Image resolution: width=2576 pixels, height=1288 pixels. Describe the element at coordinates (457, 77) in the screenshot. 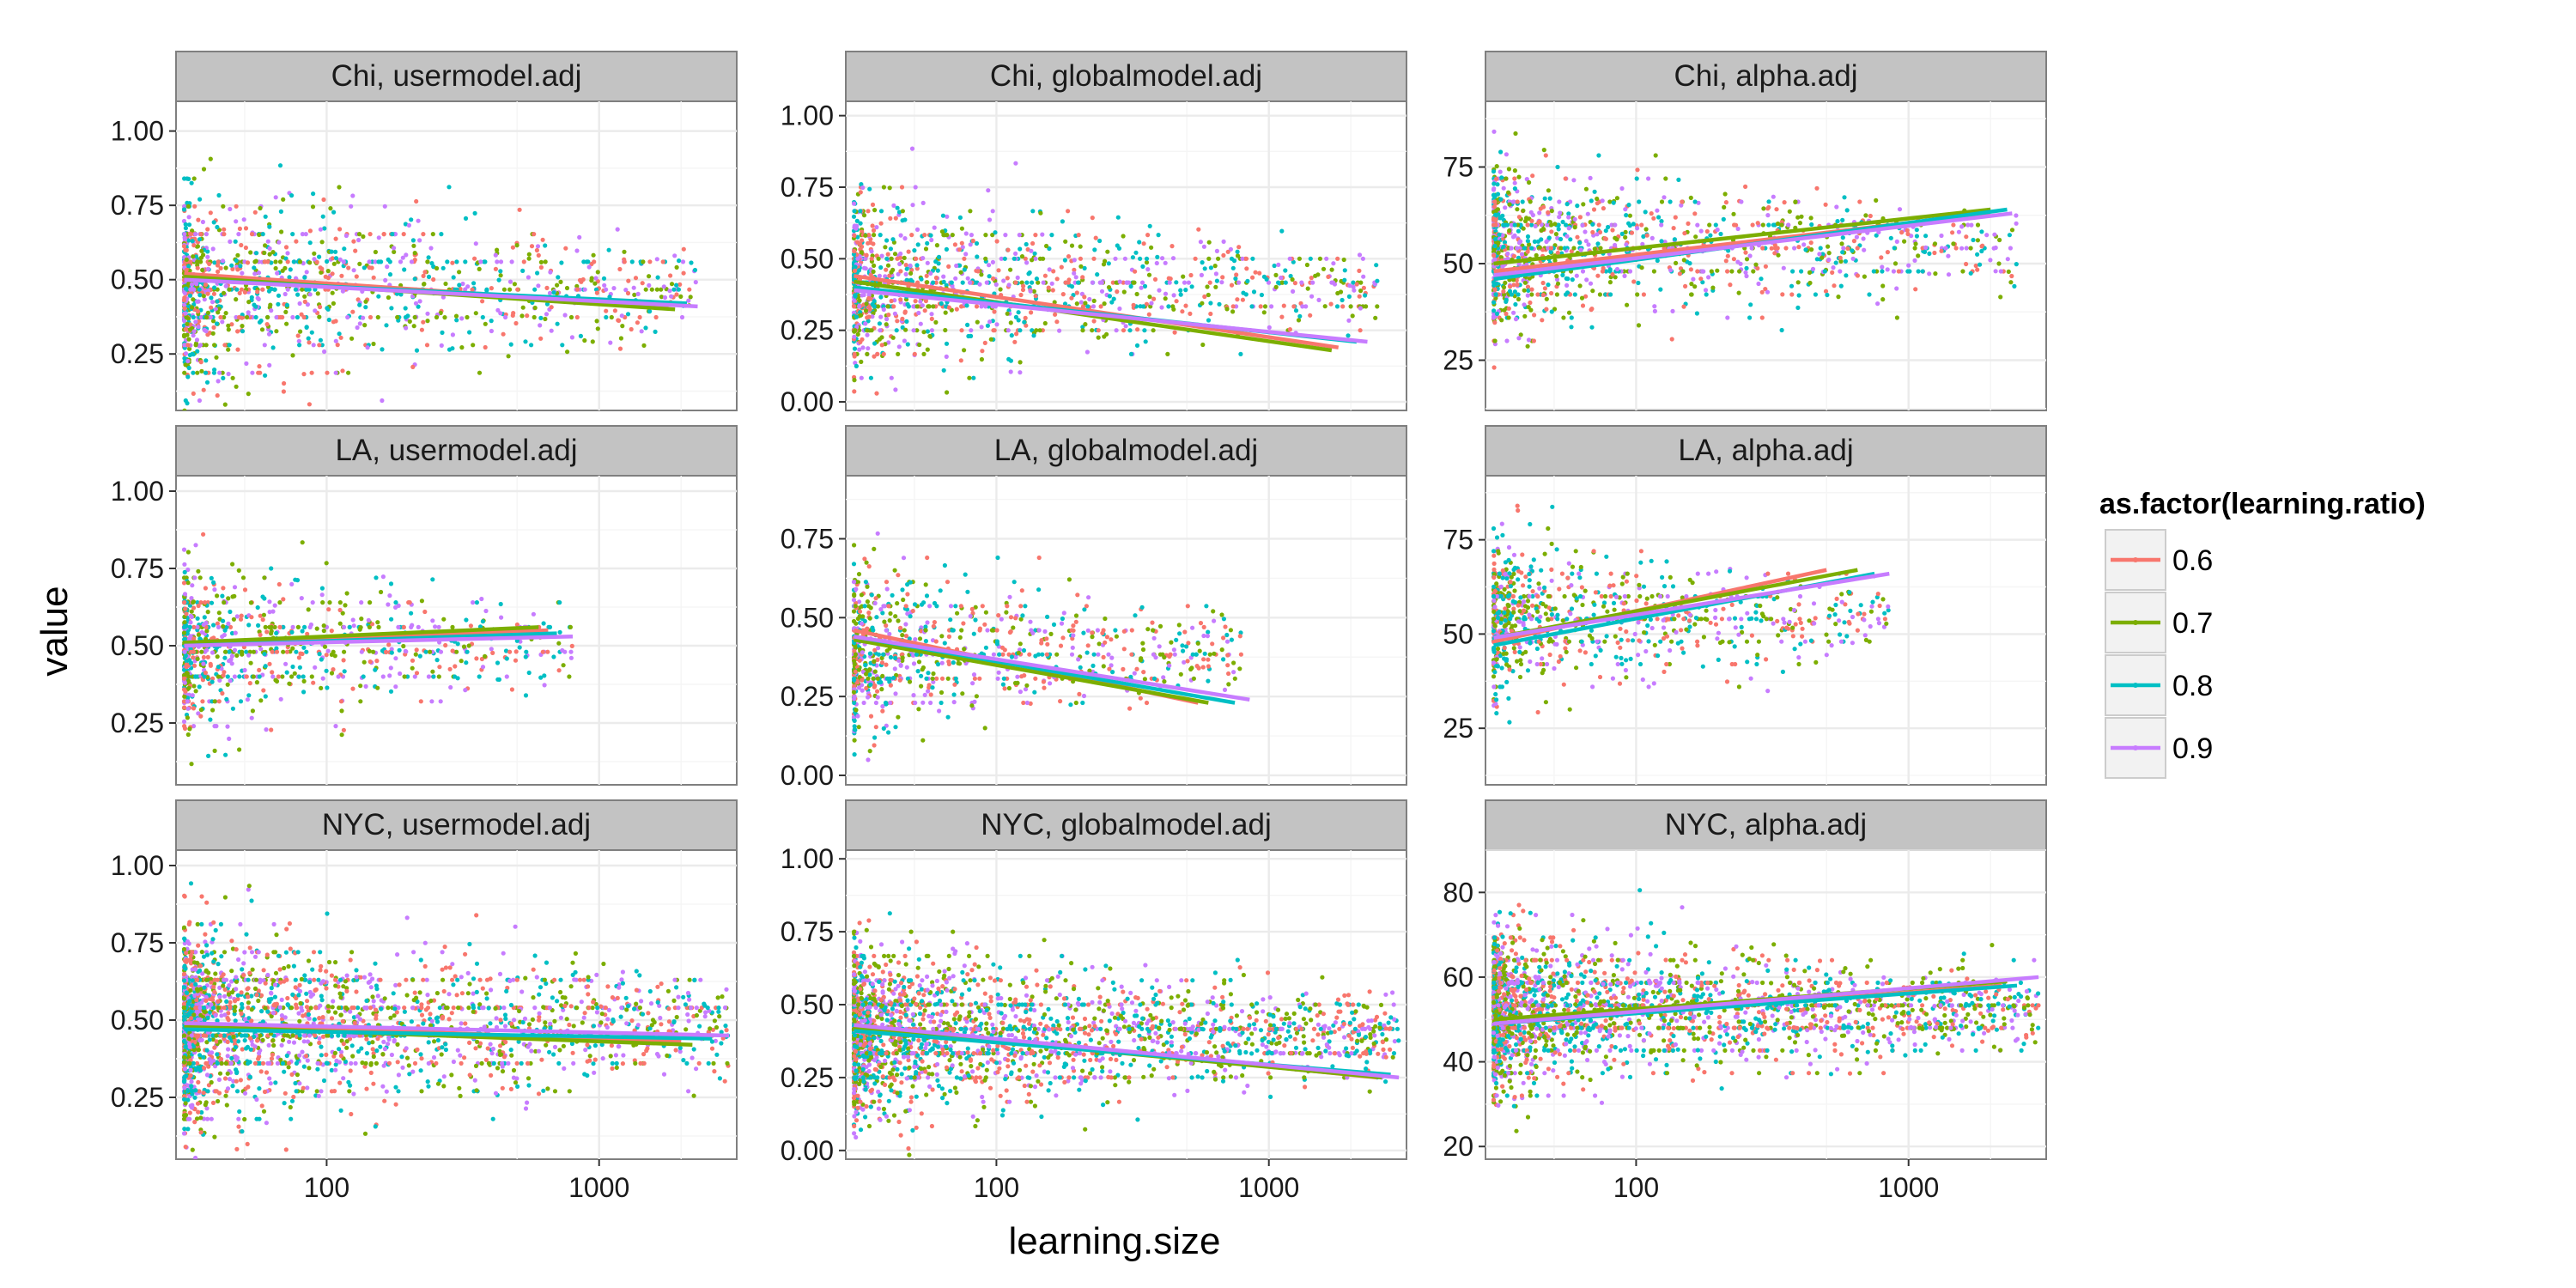

I see `facet-strip` at that location.